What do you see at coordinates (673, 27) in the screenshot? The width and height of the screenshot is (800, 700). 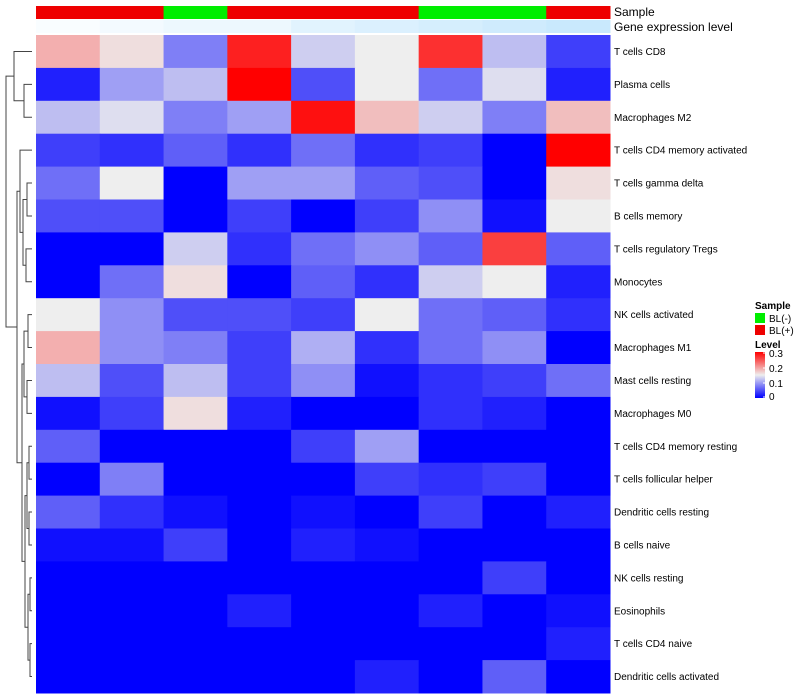 I see `expression-annotation-label: Gene expression level` at bounding box center [673, 27].